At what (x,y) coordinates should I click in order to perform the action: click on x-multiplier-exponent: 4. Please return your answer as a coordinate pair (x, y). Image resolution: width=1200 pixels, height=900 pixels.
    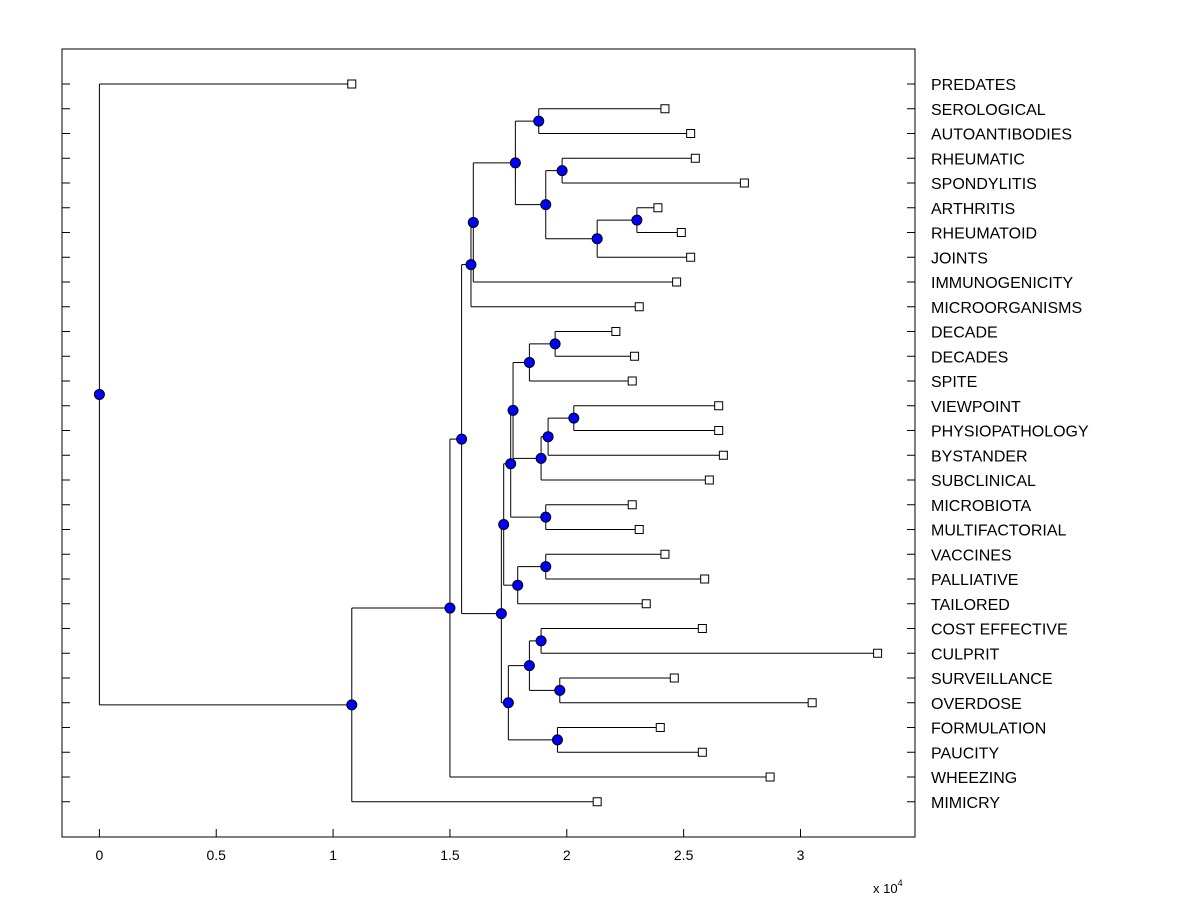
    Looking at the image, I should click on (900, 883).